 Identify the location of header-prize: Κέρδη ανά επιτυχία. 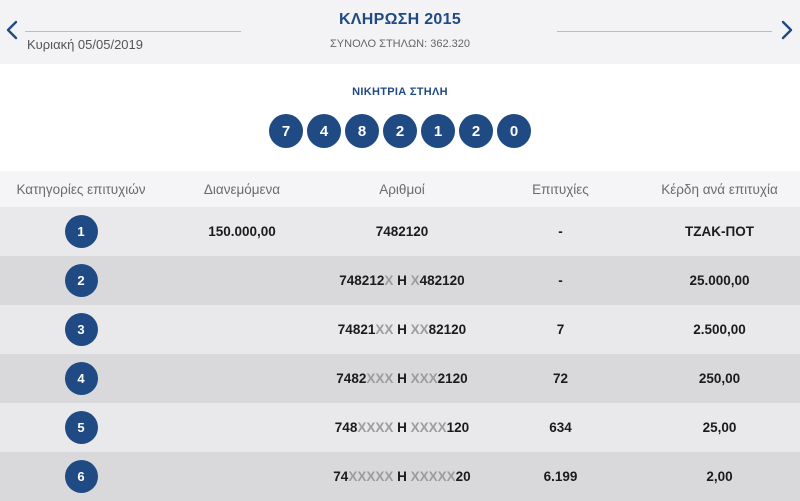
(719, 189).